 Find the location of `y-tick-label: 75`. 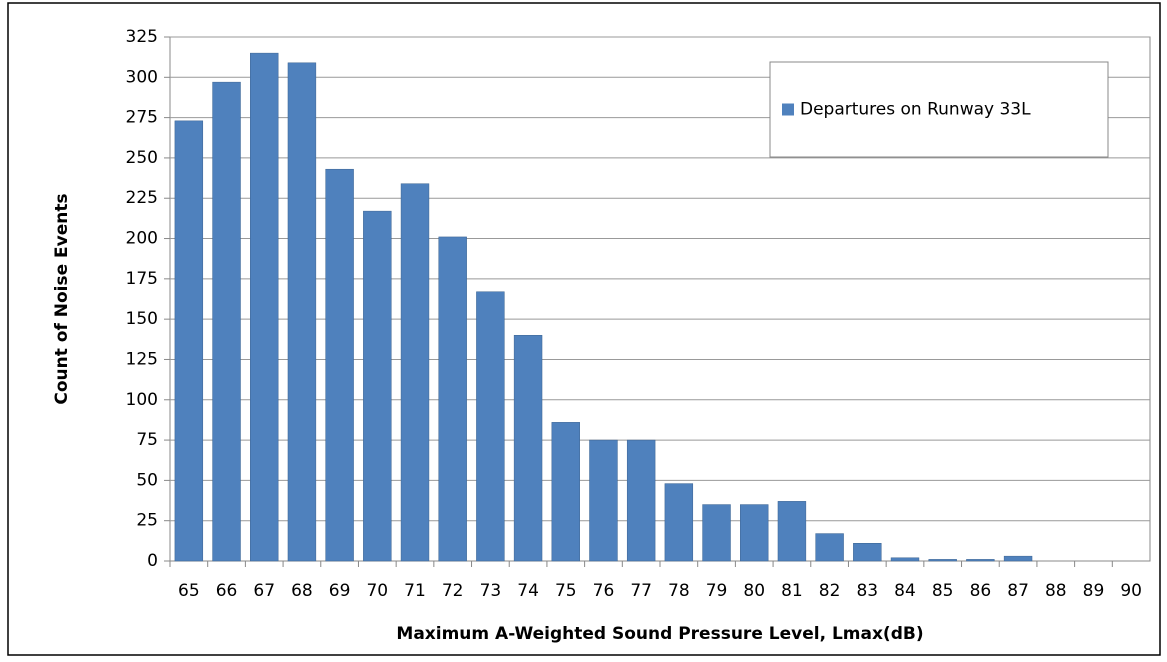

y-tick-label: 75 is located at coordinates (147, 440).